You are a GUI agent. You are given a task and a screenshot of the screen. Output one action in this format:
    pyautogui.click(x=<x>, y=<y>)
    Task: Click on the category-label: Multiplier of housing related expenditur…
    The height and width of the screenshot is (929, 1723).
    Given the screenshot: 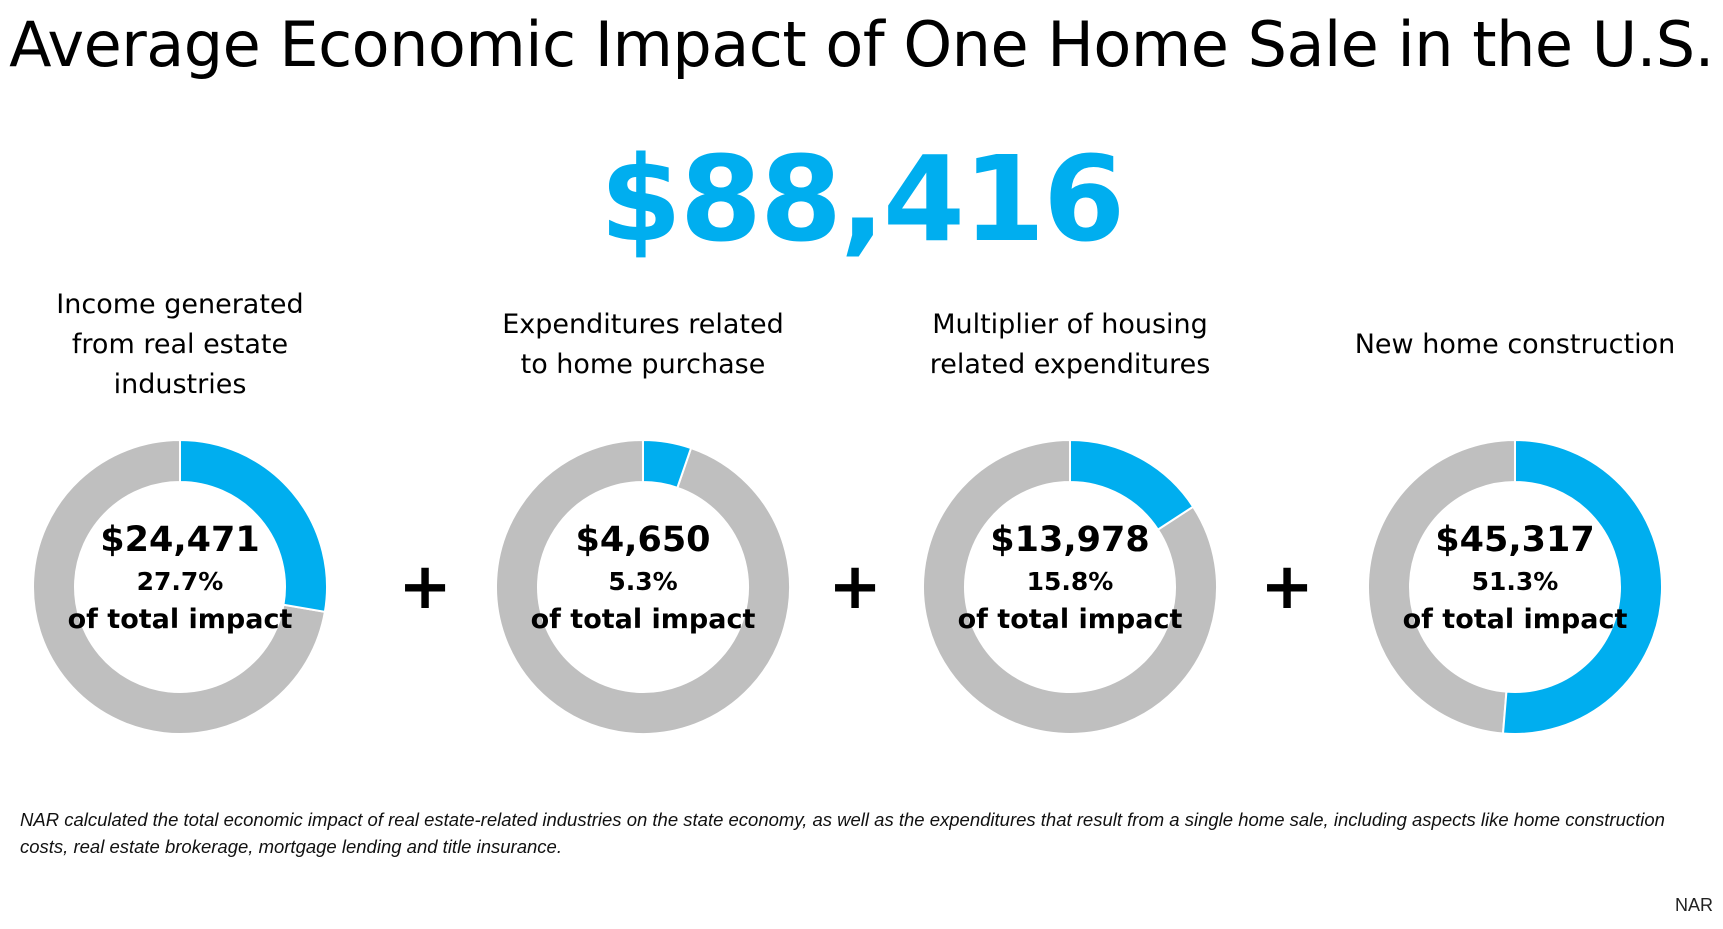 What is the action you would take?
    pyautogui.click(x=1070, y=345)
    